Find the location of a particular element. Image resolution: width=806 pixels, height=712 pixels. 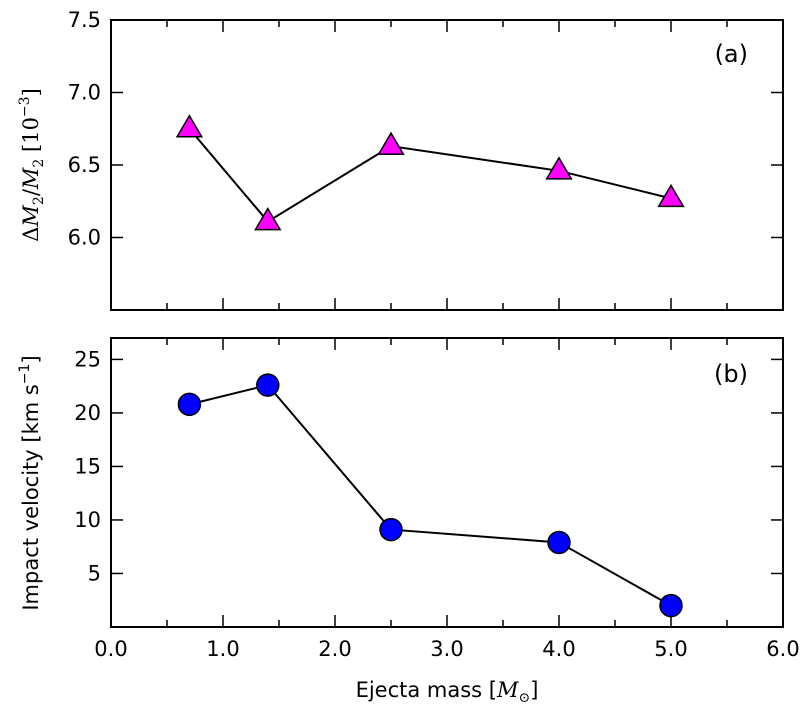

y-tick-label: 6.0 is located at coordinates (84, 238).